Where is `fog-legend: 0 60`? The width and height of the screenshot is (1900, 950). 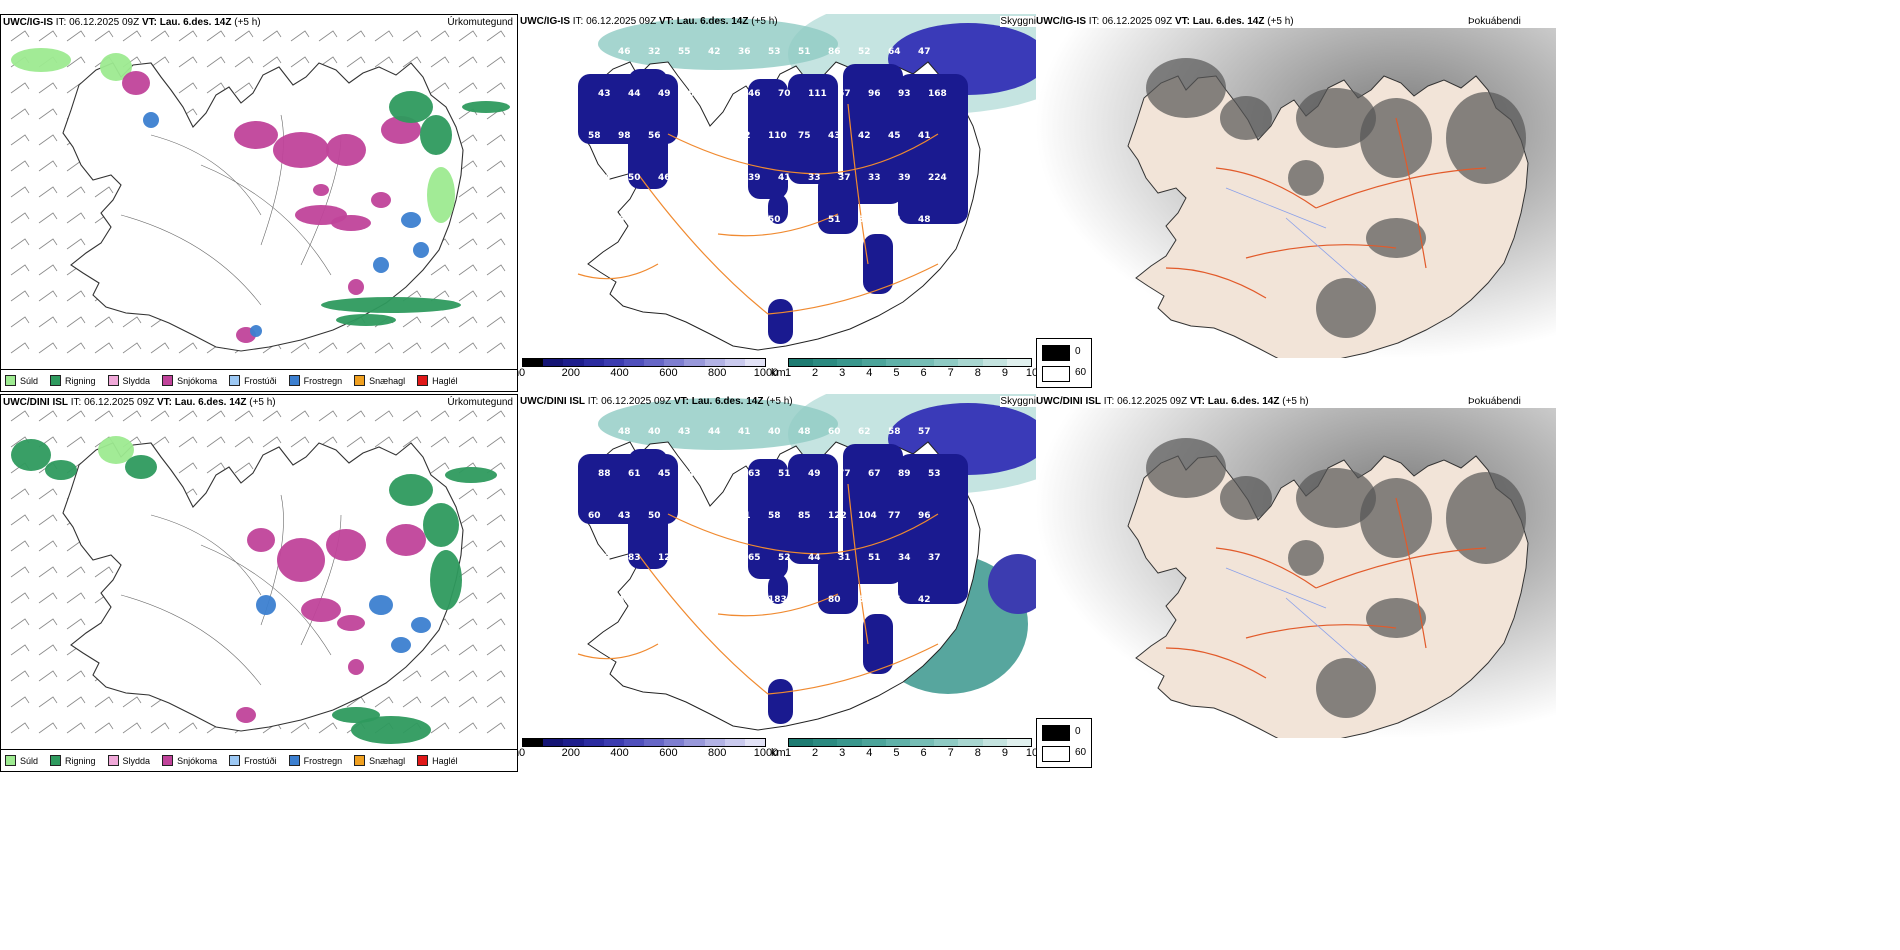
fog-legend: 0 60 is located at coordinates (1064, 363).